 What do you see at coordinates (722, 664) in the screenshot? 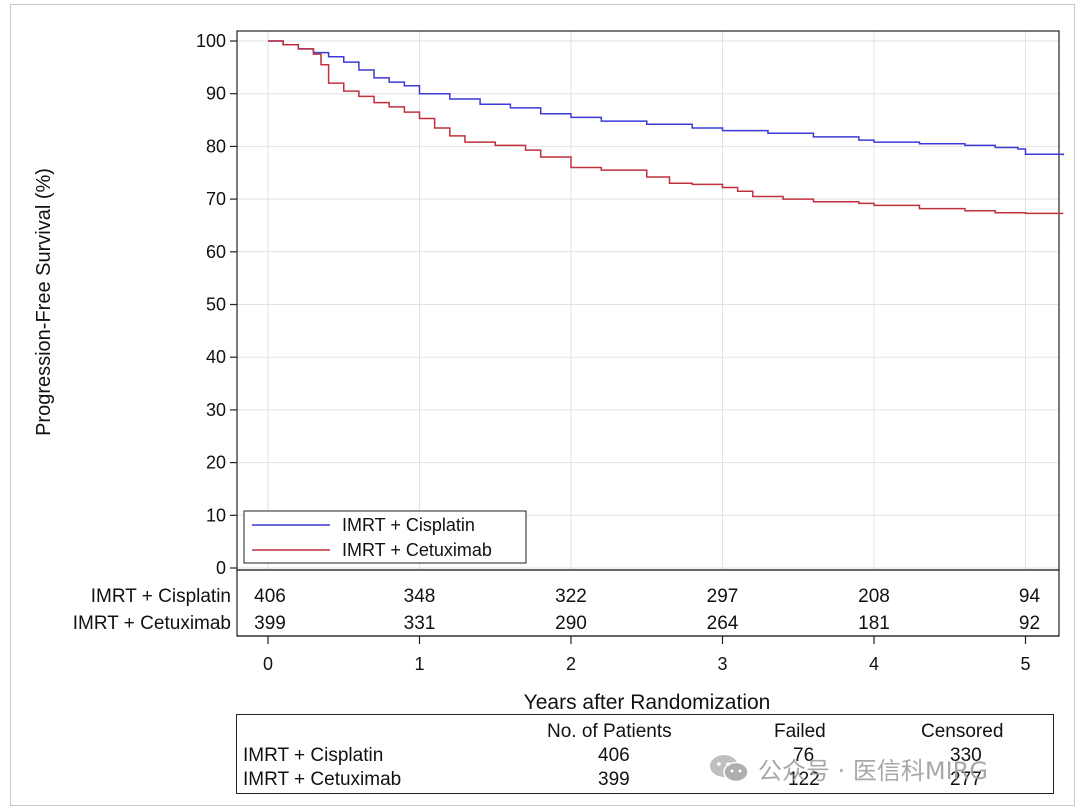
I see `x-tick-label: 3` at bounding box center [722, 664].